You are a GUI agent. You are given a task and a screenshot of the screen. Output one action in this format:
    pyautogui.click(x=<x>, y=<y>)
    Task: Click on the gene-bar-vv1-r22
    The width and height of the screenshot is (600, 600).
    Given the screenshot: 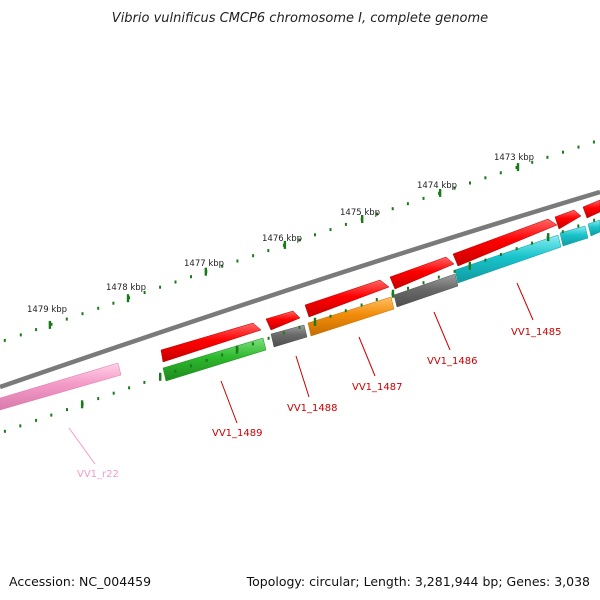 What is the action you would take?
    pyautogui.click(x=61, y=386)
    